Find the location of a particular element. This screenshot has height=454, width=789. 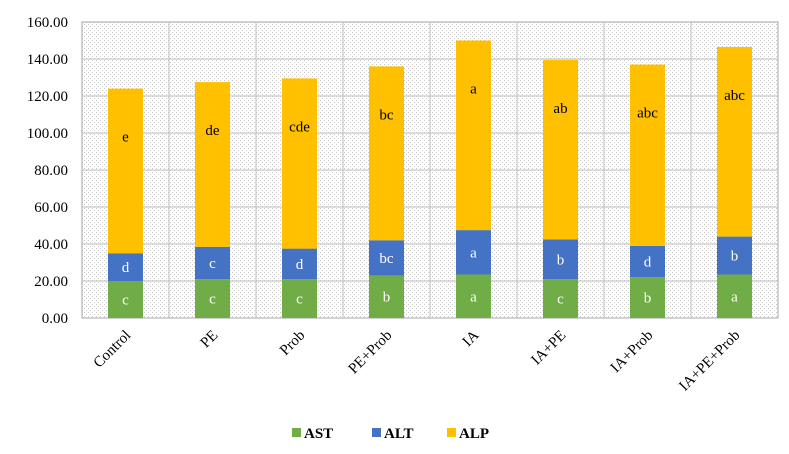

legend-label-alp: ALP is located at coordinates (474, 434).